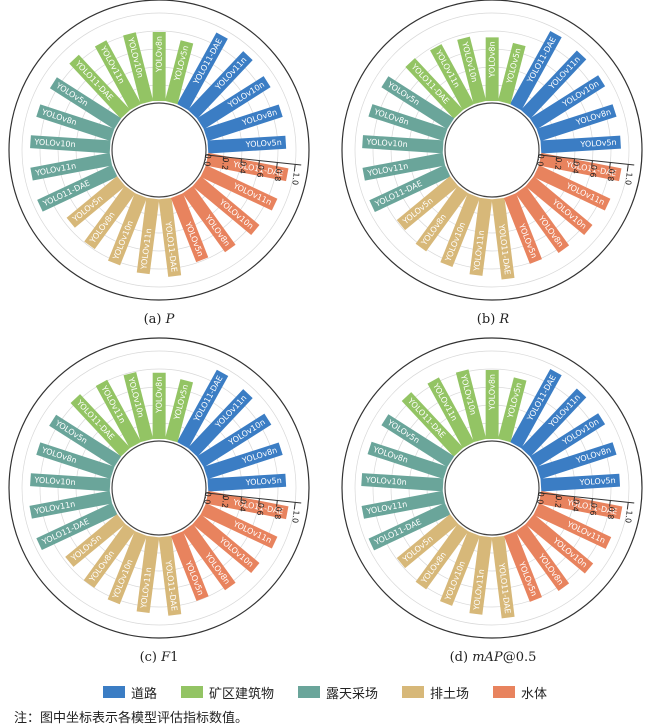  What do you see at coordinates (520, 692) in the screenshot?
I see `legend-item-water: 水体` at bounding box center [520, 692].